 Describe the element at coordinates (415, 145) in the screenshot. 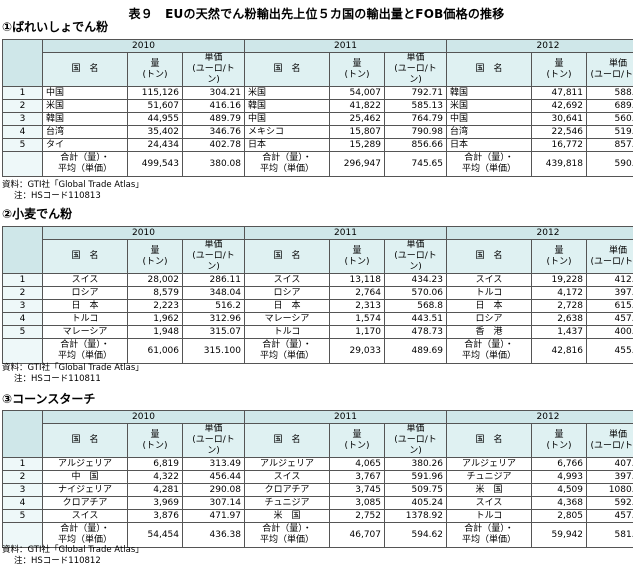

I see `price-cell: 856.66` at that location.